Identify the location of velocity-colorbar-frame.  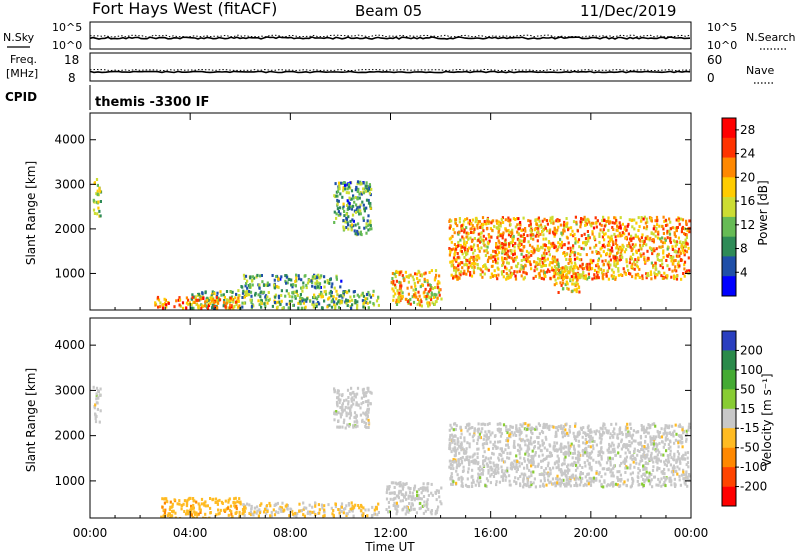
(729, 418).